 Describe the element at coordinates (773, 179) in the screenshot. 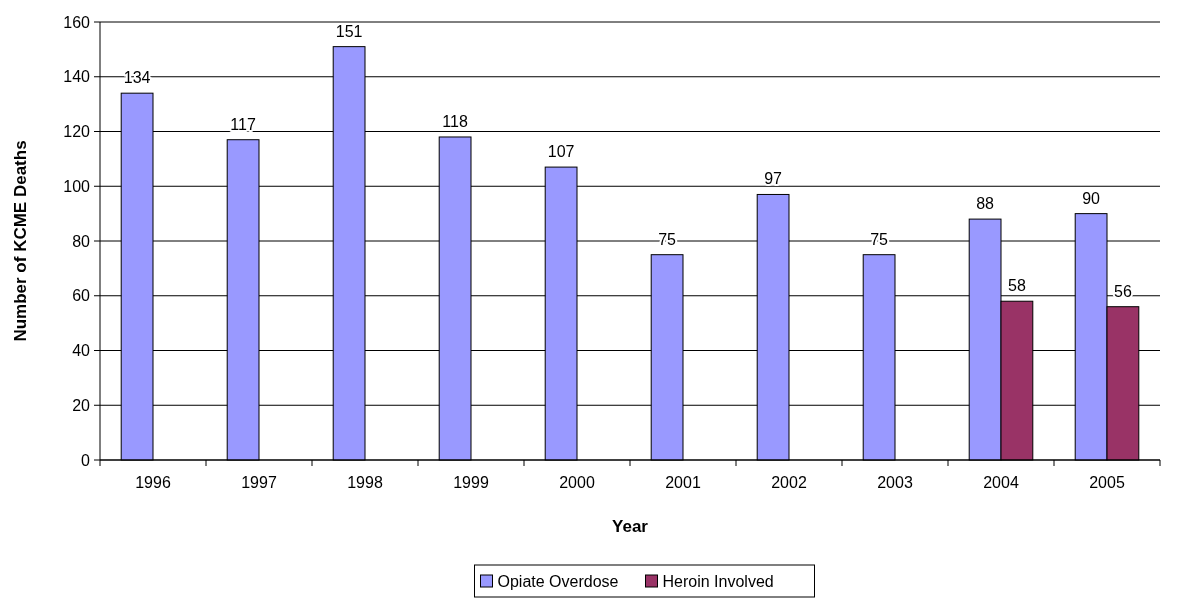

I see `data-label: 97` at that location.